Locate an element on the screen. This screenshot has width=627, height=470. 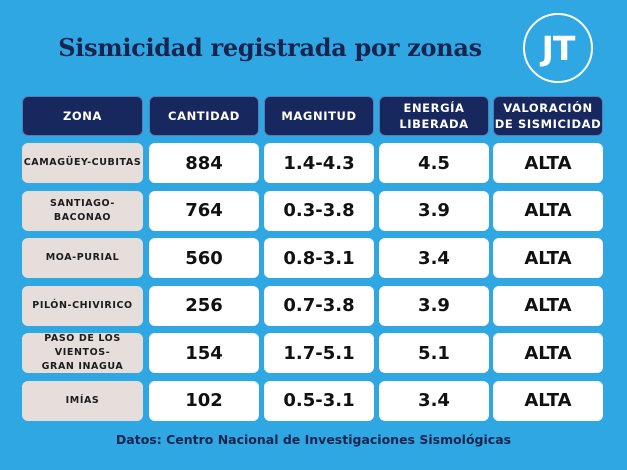
cell-cantidad: 154 is located at coordinates (204, 353).